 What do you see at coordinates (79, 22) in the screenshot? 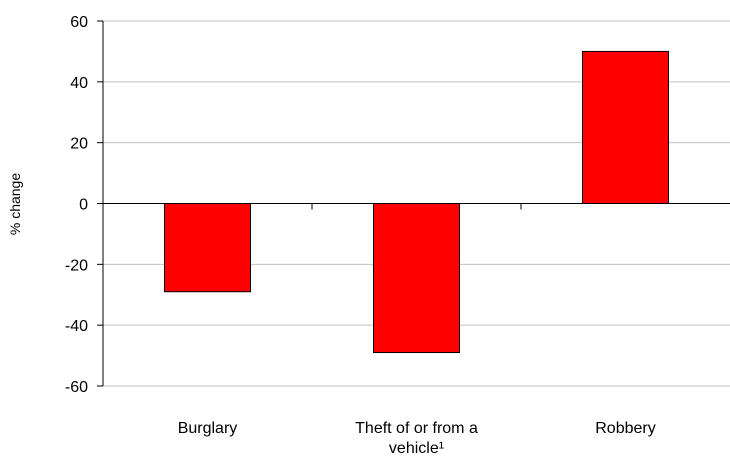
I see `y-tick-label-0: 60` at bounding box center [79, 22].